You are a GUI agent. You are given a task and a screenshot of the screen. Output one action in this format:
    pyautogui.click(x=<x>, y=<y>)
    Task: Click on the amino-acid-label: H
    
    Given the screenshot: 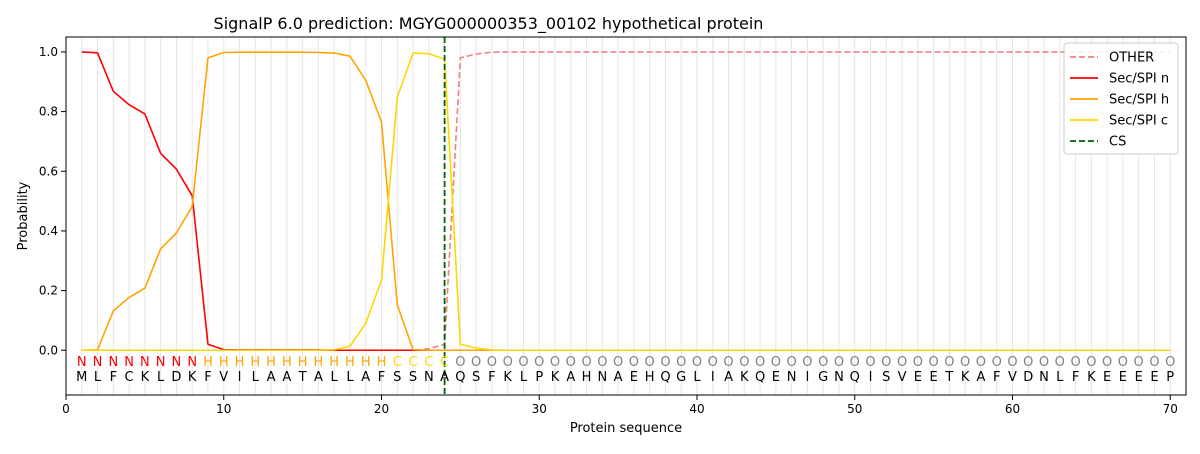 What is the action you would take?
    pyautogui.click(x=587, y=377)
    